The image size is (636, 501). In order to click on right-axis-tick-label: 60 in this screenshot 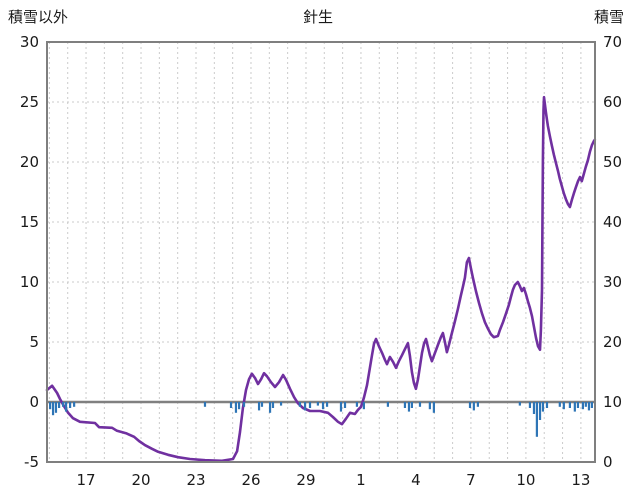, I will do `click(612, 102)`.